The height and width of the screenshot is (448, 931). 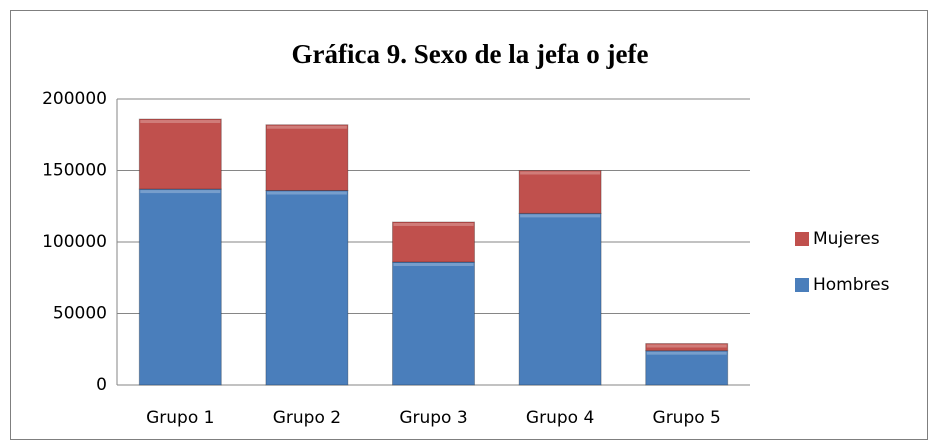 I want to click on y-tick-label: 0, so click(x=101, y=385).